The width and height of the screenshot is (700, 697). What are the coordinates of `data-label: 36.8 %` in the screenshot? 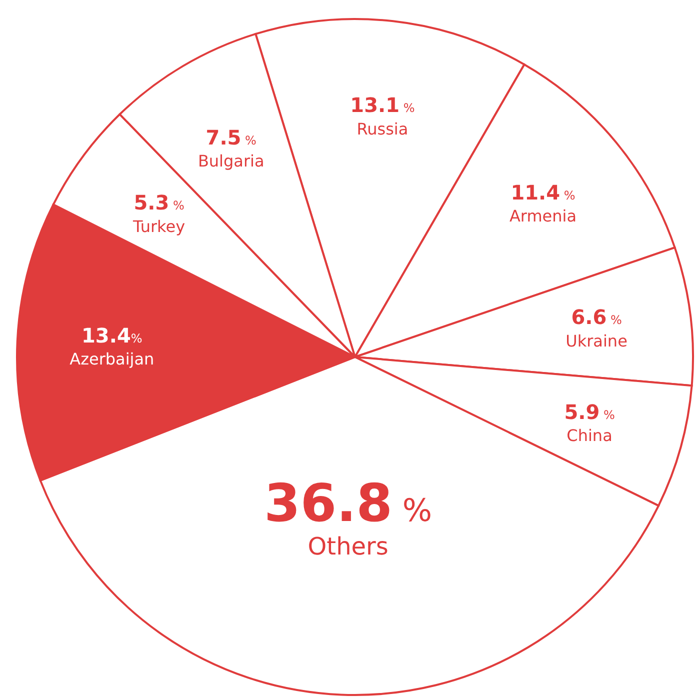 It's located at (348, 504).